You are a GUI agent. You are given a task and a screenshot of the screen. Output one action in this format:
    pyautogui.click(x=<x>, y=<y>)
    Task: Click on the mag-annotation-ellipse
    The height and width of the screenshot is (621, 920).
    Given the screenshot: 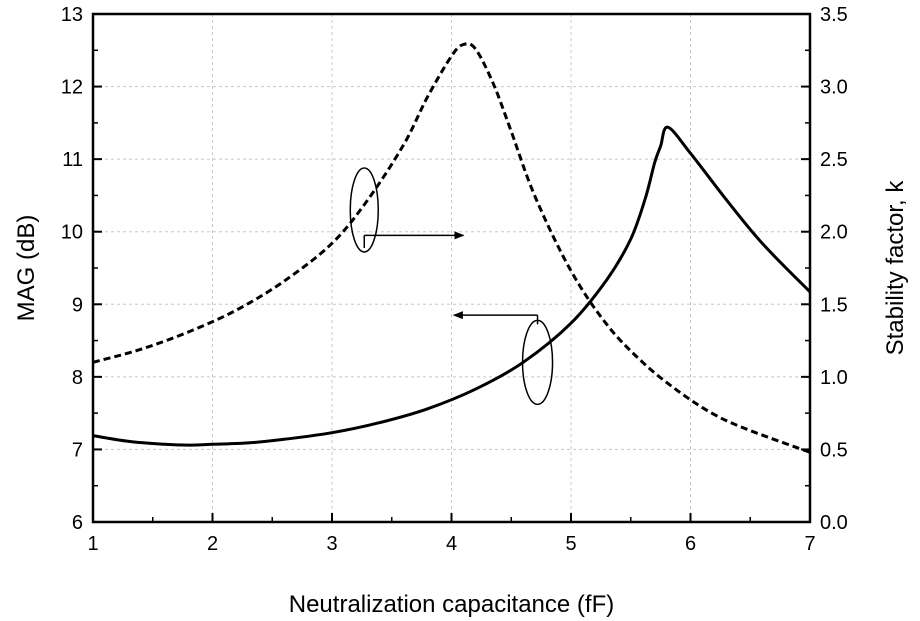 What is the action you would take?
    pyautogui.click(x=537, y=362)
    